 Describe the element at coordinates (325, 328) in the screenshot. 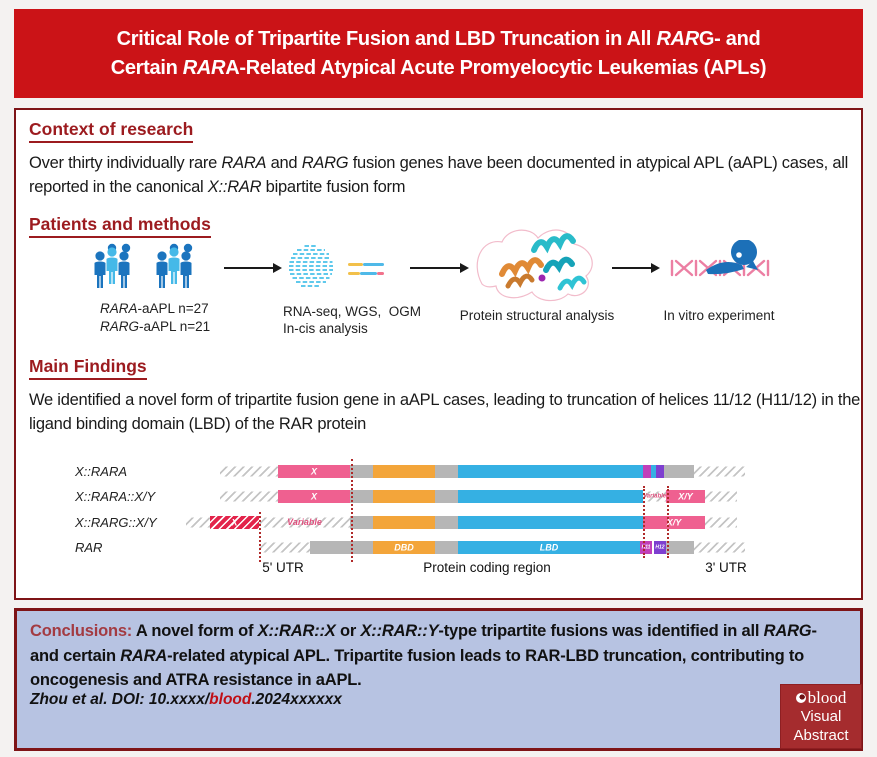

I see `incis-label: In-cis analysis` at that location.